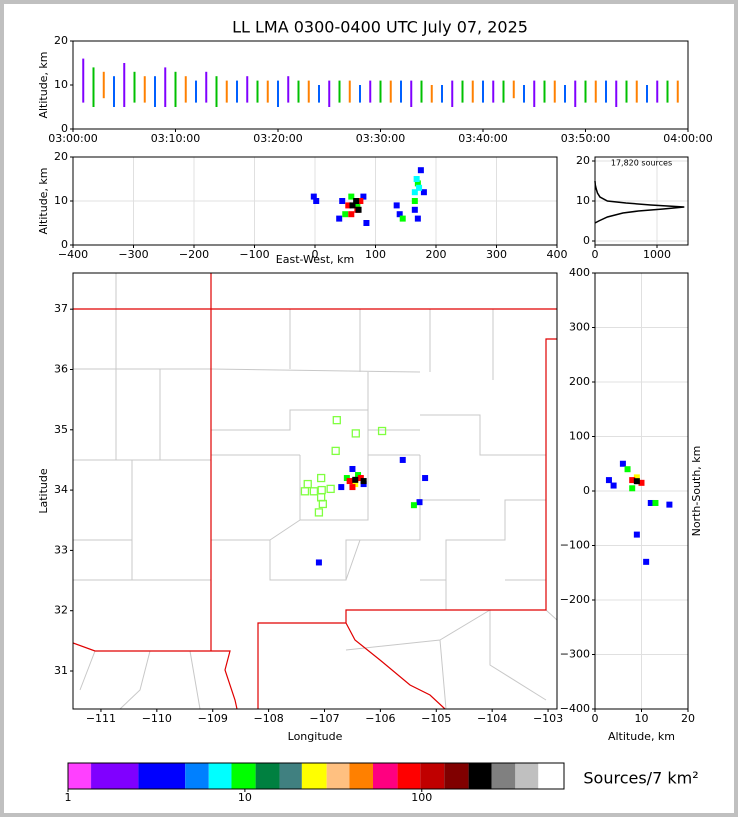 The width and height of the screenshot is (738, 817). Describe the element at coordinates (585, 138) in the screenshot. I see `x-tick-label: 03:50:00` at that location.